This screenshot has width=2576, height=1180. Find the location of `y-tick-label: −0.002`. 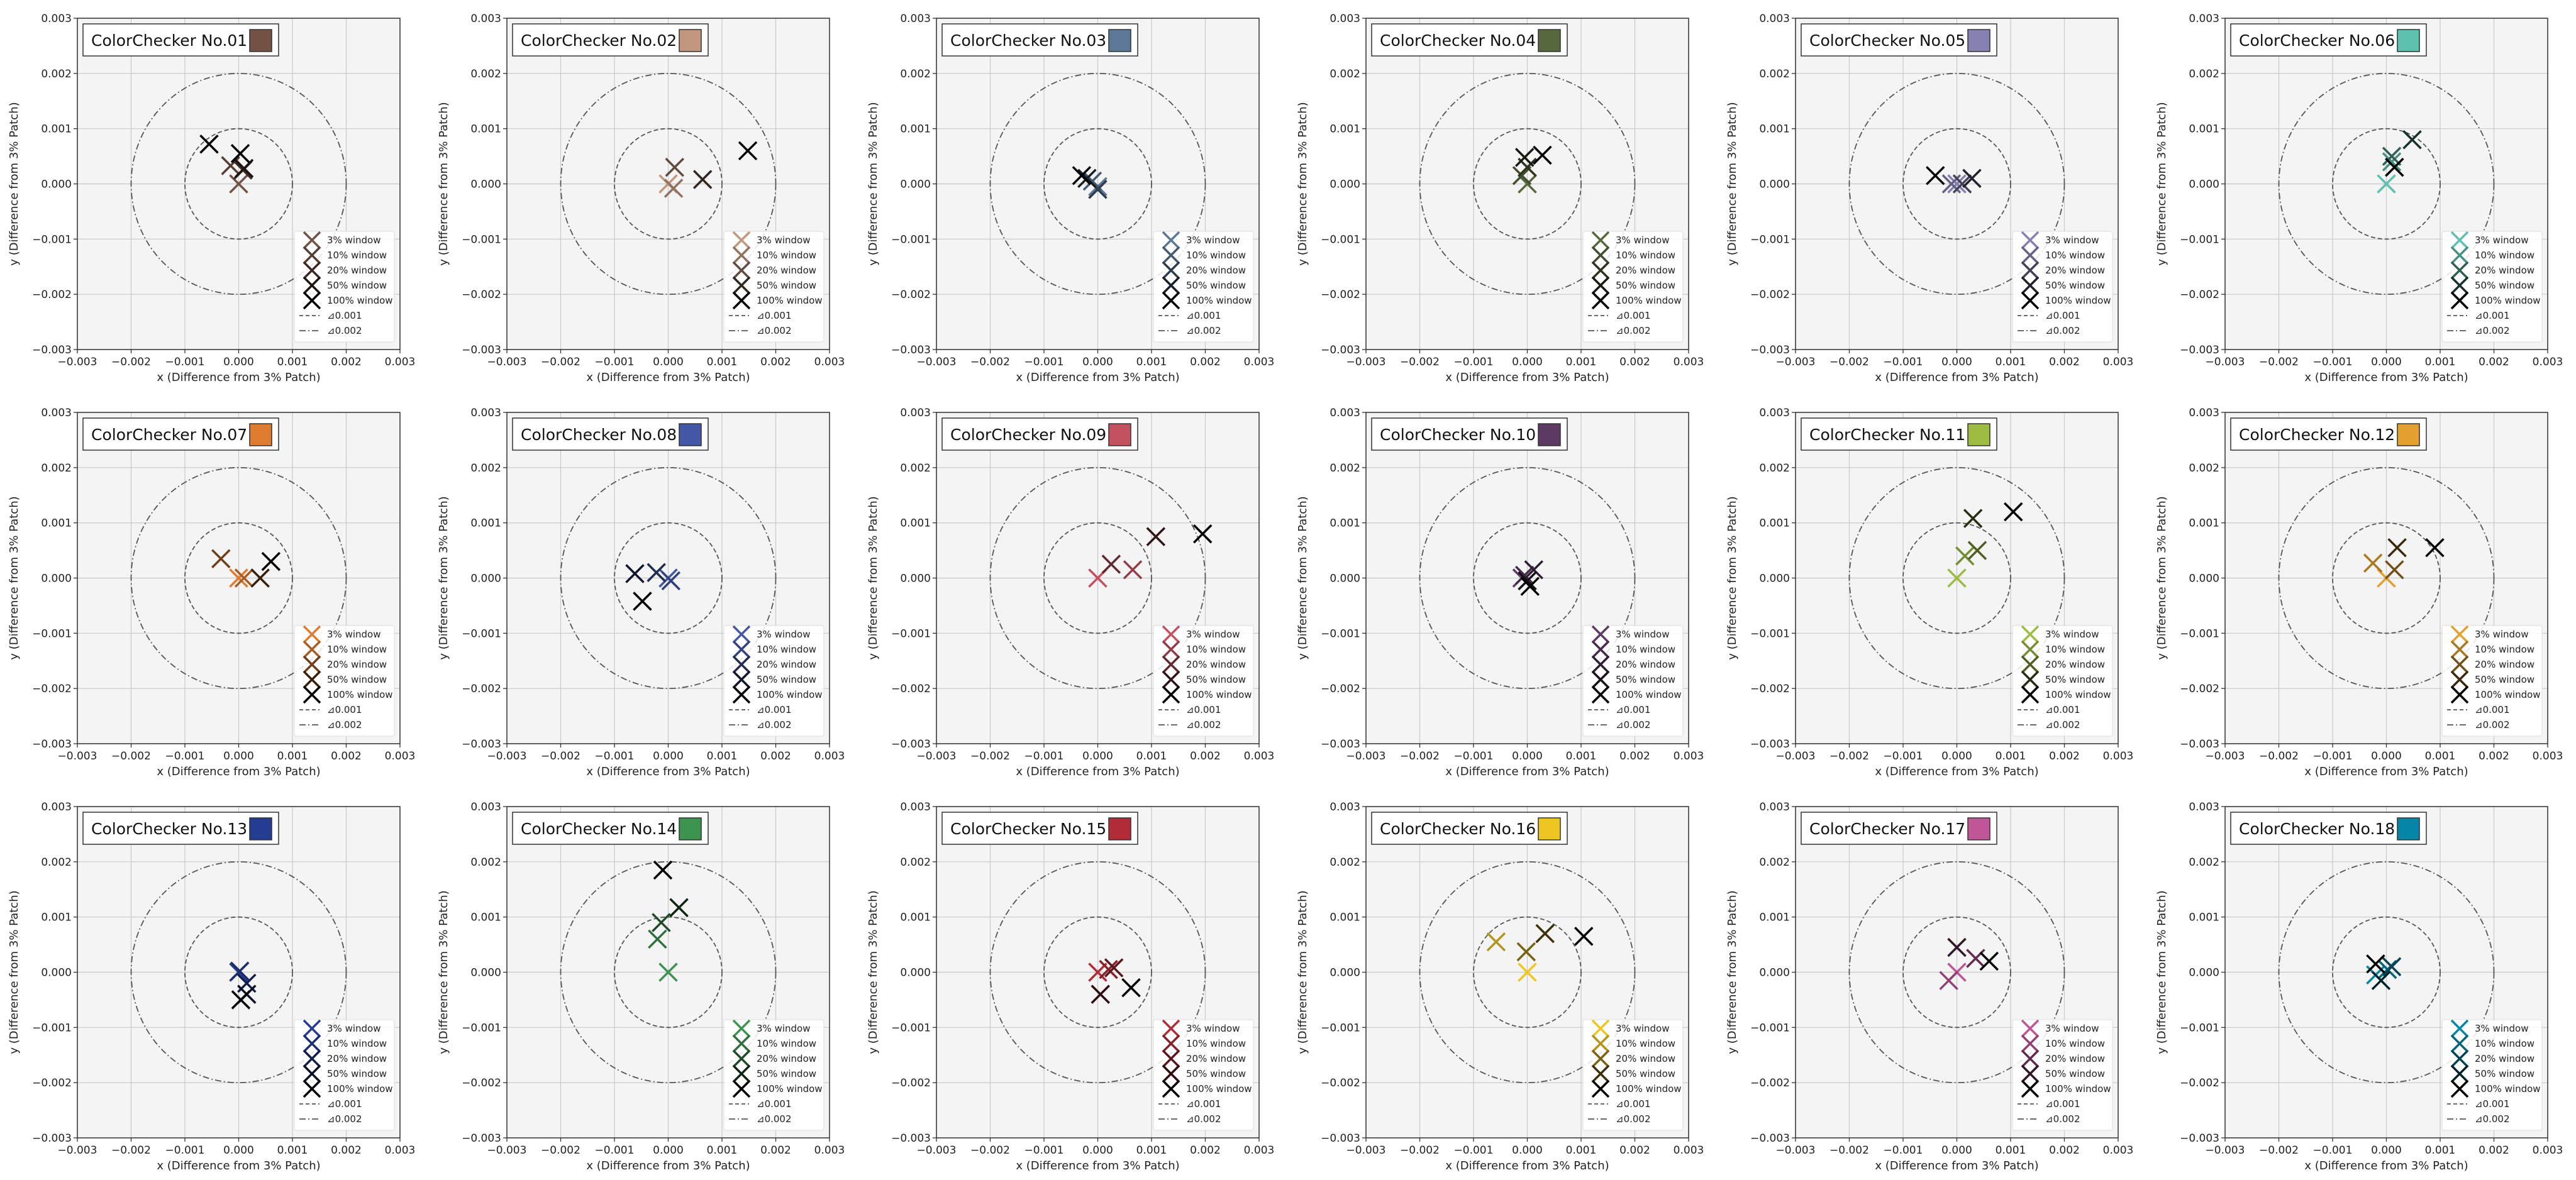

y-tick-label: −0.002 is located at coordinates (481, 689).